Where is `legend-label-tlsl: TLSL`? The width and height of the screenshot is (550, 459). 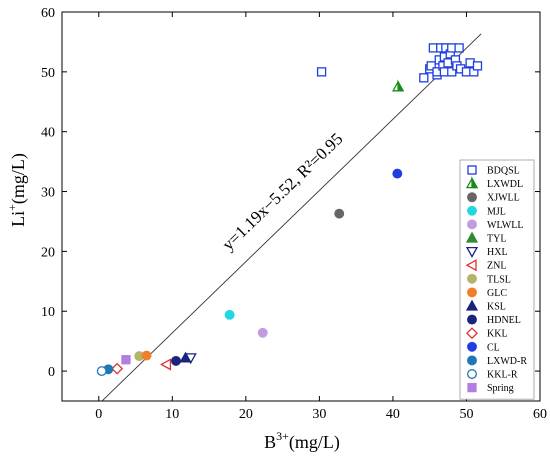
legend-label-tlsl: TLSL is located at coordinates (499, 279).